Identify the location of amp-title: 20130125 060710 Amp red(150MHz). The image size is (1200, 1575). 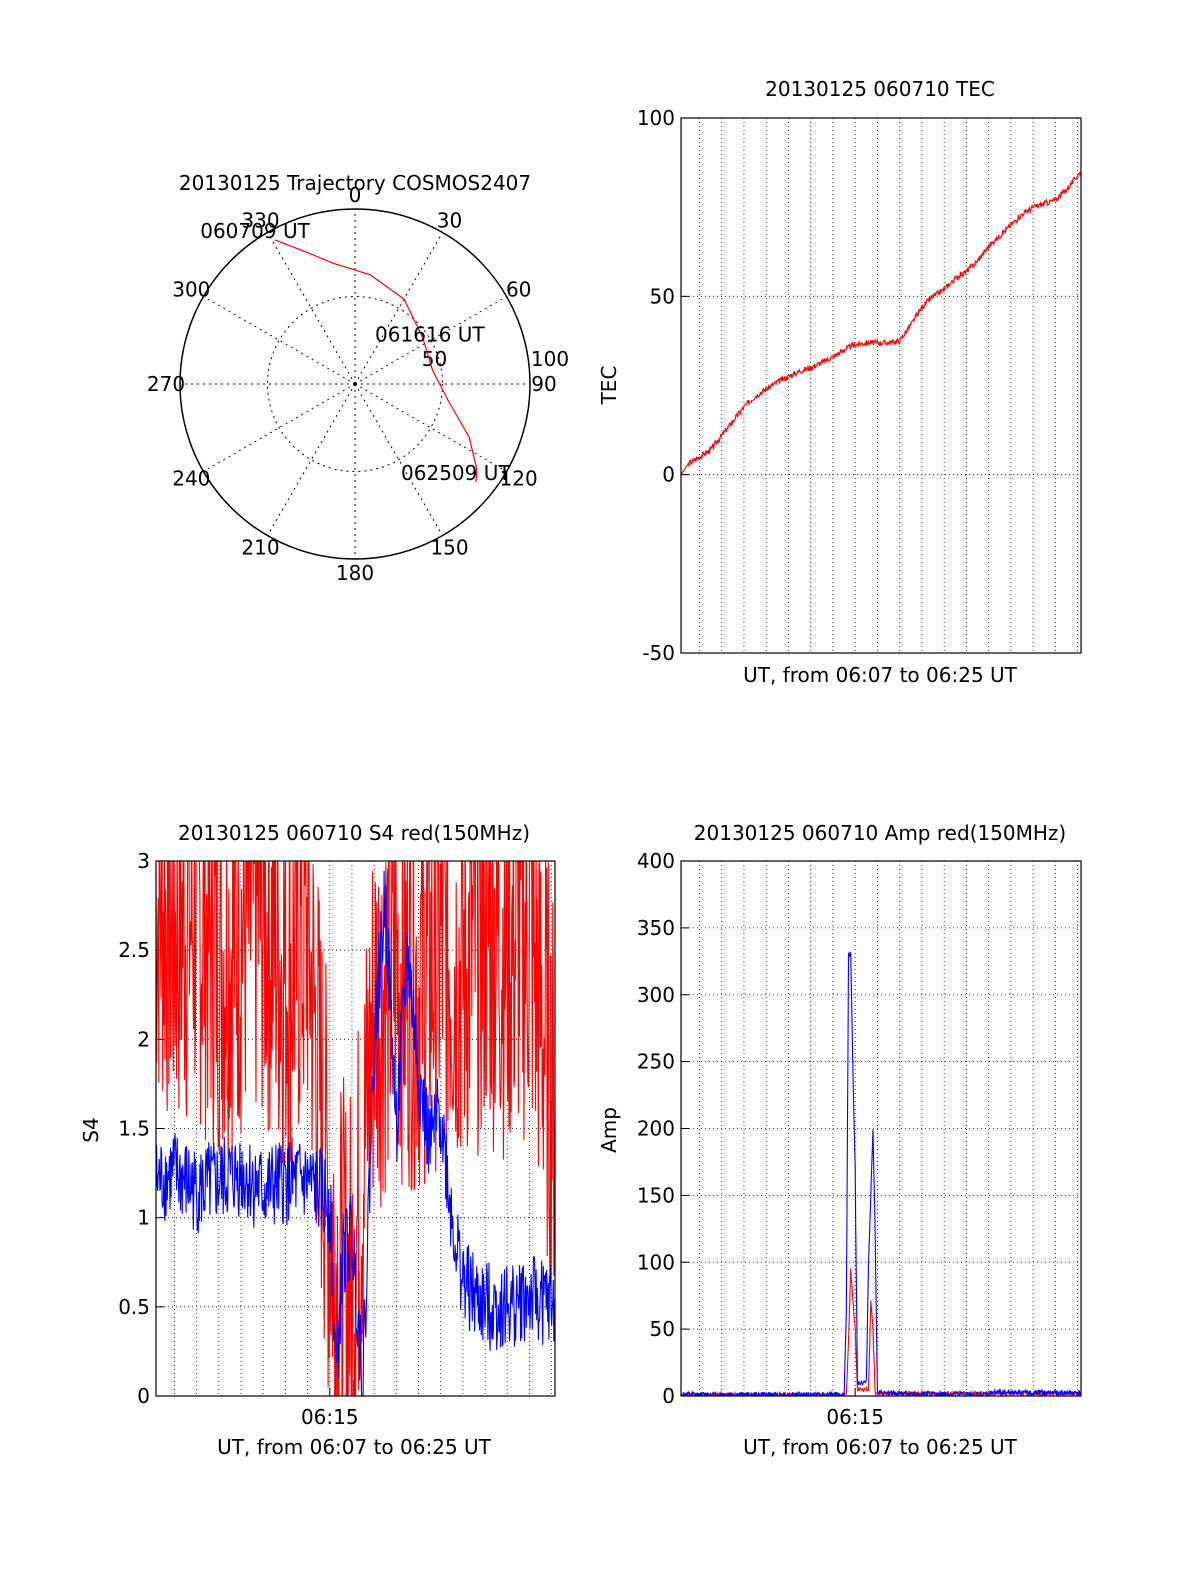
(880, 833).